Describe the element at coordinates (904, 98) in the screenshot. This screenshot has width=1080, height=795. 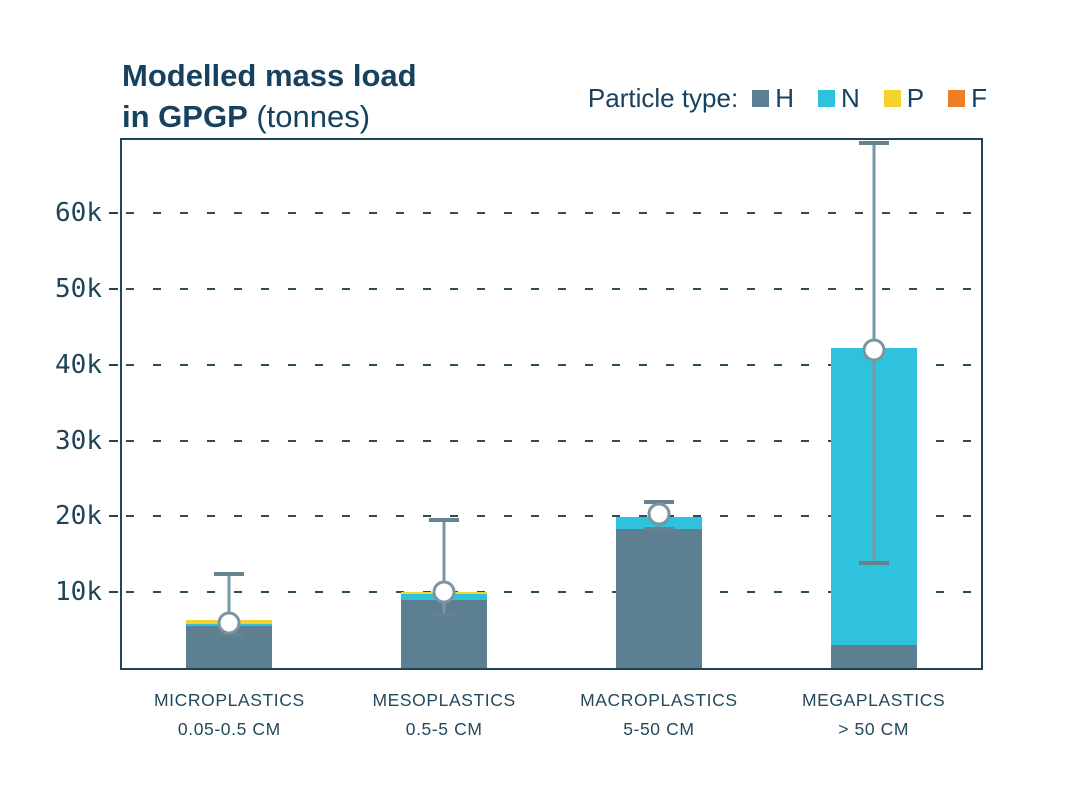
I see `legend-item-P: P` at that location.